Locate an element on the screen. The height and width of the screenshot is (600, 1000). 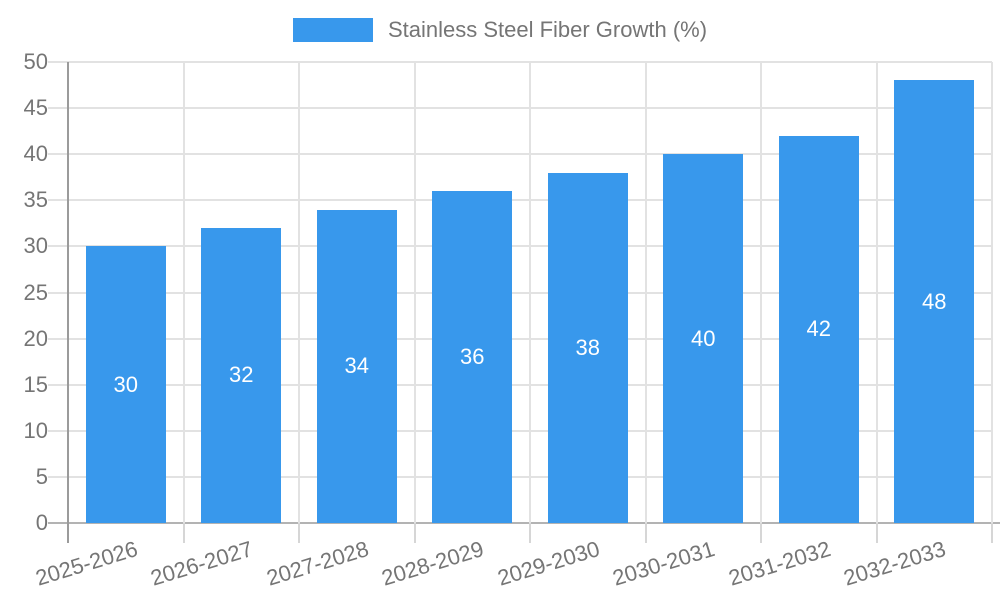
y-axis-line is located at coordinates (68, 302).